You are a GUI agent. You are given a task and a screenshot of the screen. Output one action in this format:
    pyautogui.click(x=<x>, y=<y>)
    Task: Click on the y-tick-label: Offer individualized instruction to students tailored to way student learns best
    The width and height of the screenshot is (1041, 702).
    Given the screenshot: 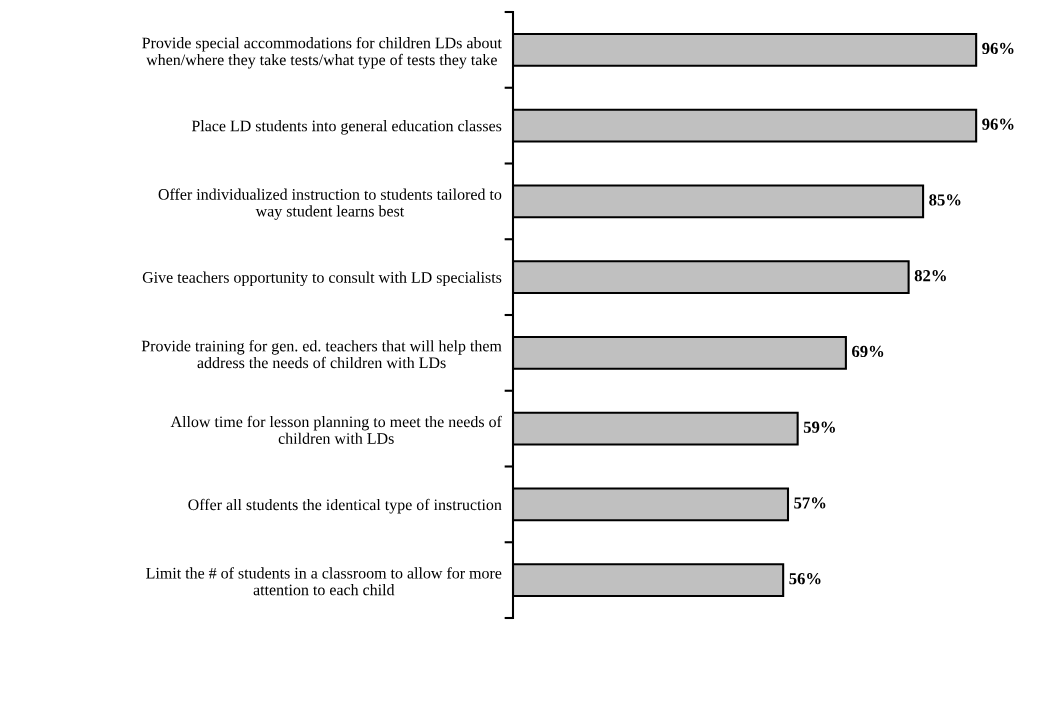 What is the action you would take?
    pyautogui.click(x=330, y=204)
    